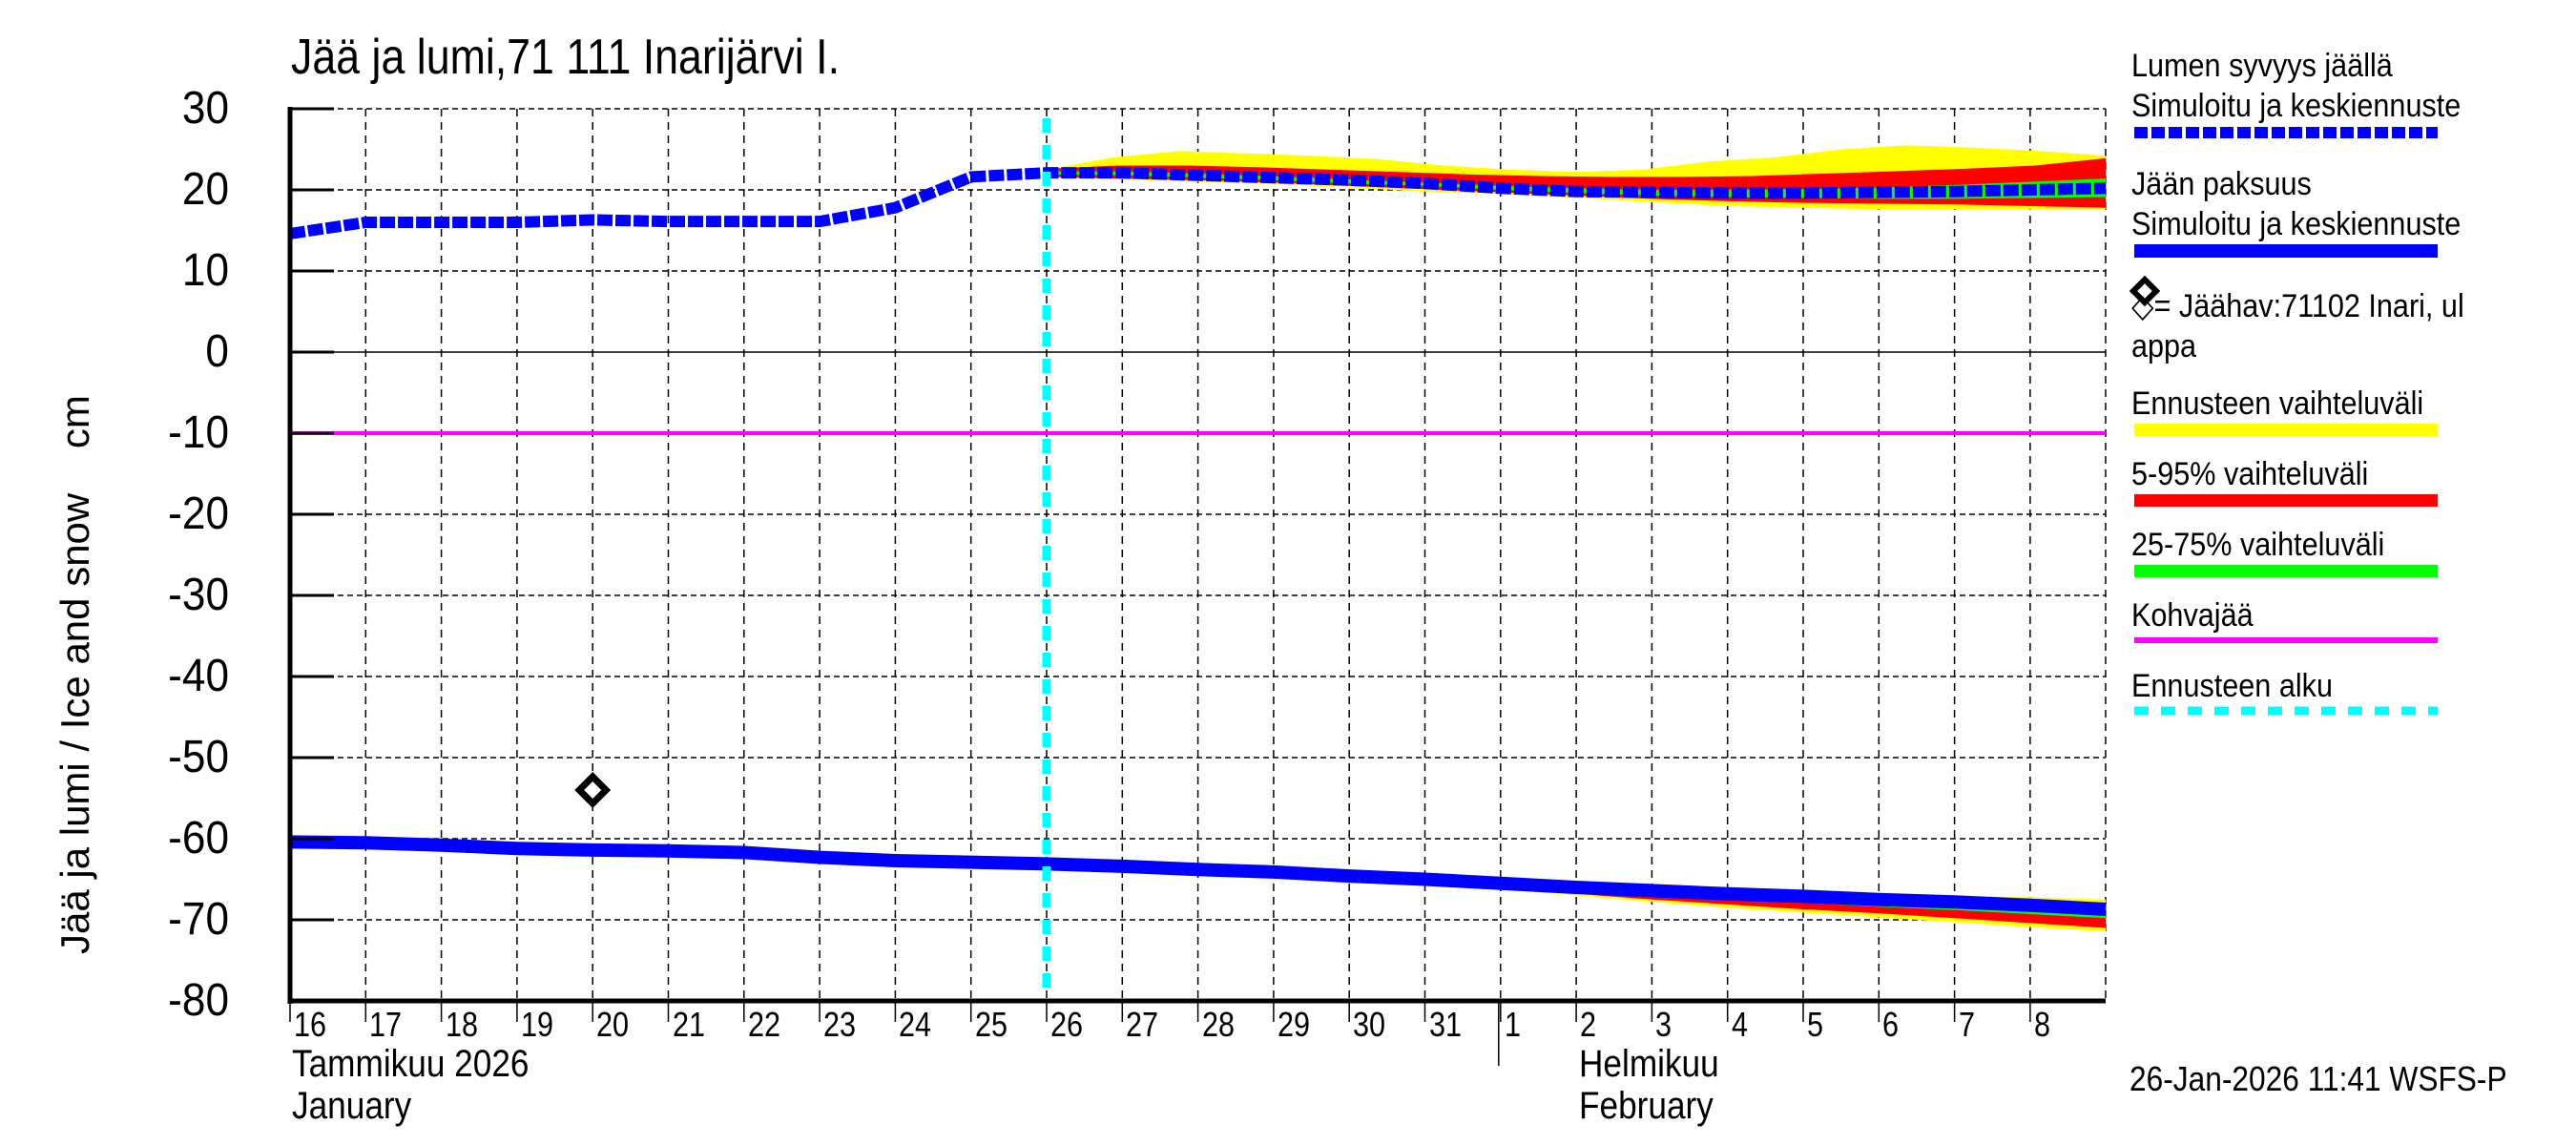 The image size is (2576, 1145). I want to click on y-tick-label: -80, so click(198, 1000).